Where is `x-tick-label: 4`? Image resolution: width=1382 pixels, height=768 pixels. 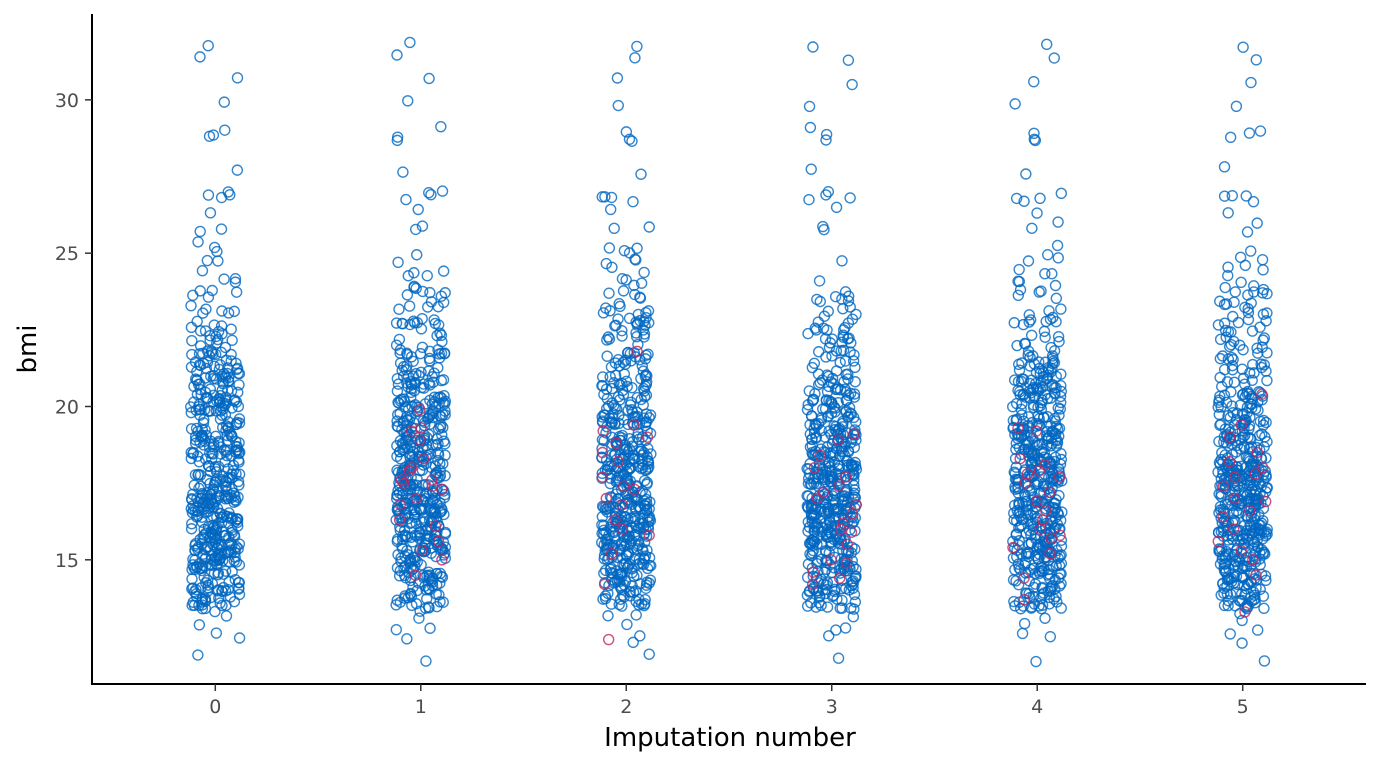 x-tick-label: 4 is located at coordinates (1037, 707).